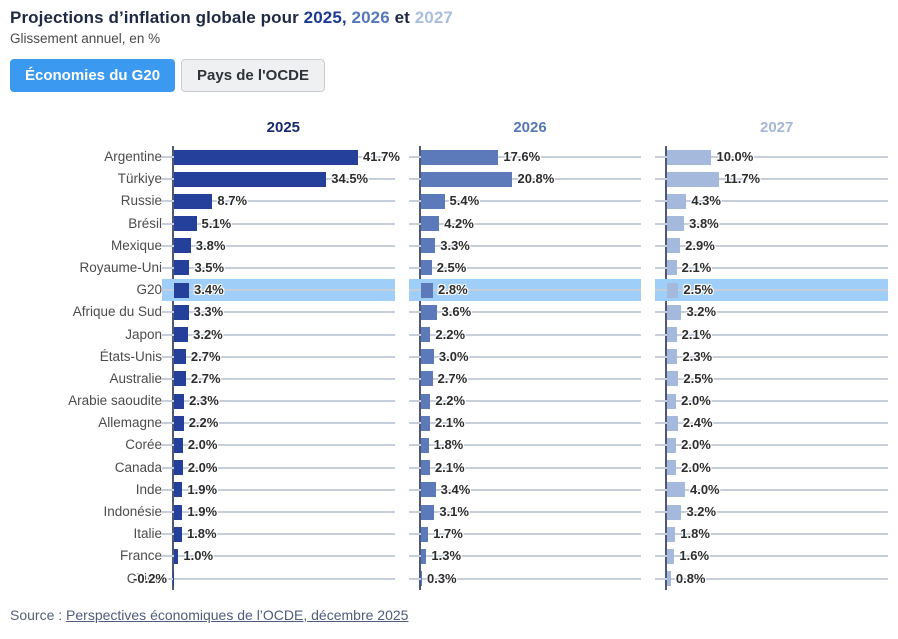  Describe the element at coordinates (141, 201) in the screenshot. I see `category-label: Russie` at that location.